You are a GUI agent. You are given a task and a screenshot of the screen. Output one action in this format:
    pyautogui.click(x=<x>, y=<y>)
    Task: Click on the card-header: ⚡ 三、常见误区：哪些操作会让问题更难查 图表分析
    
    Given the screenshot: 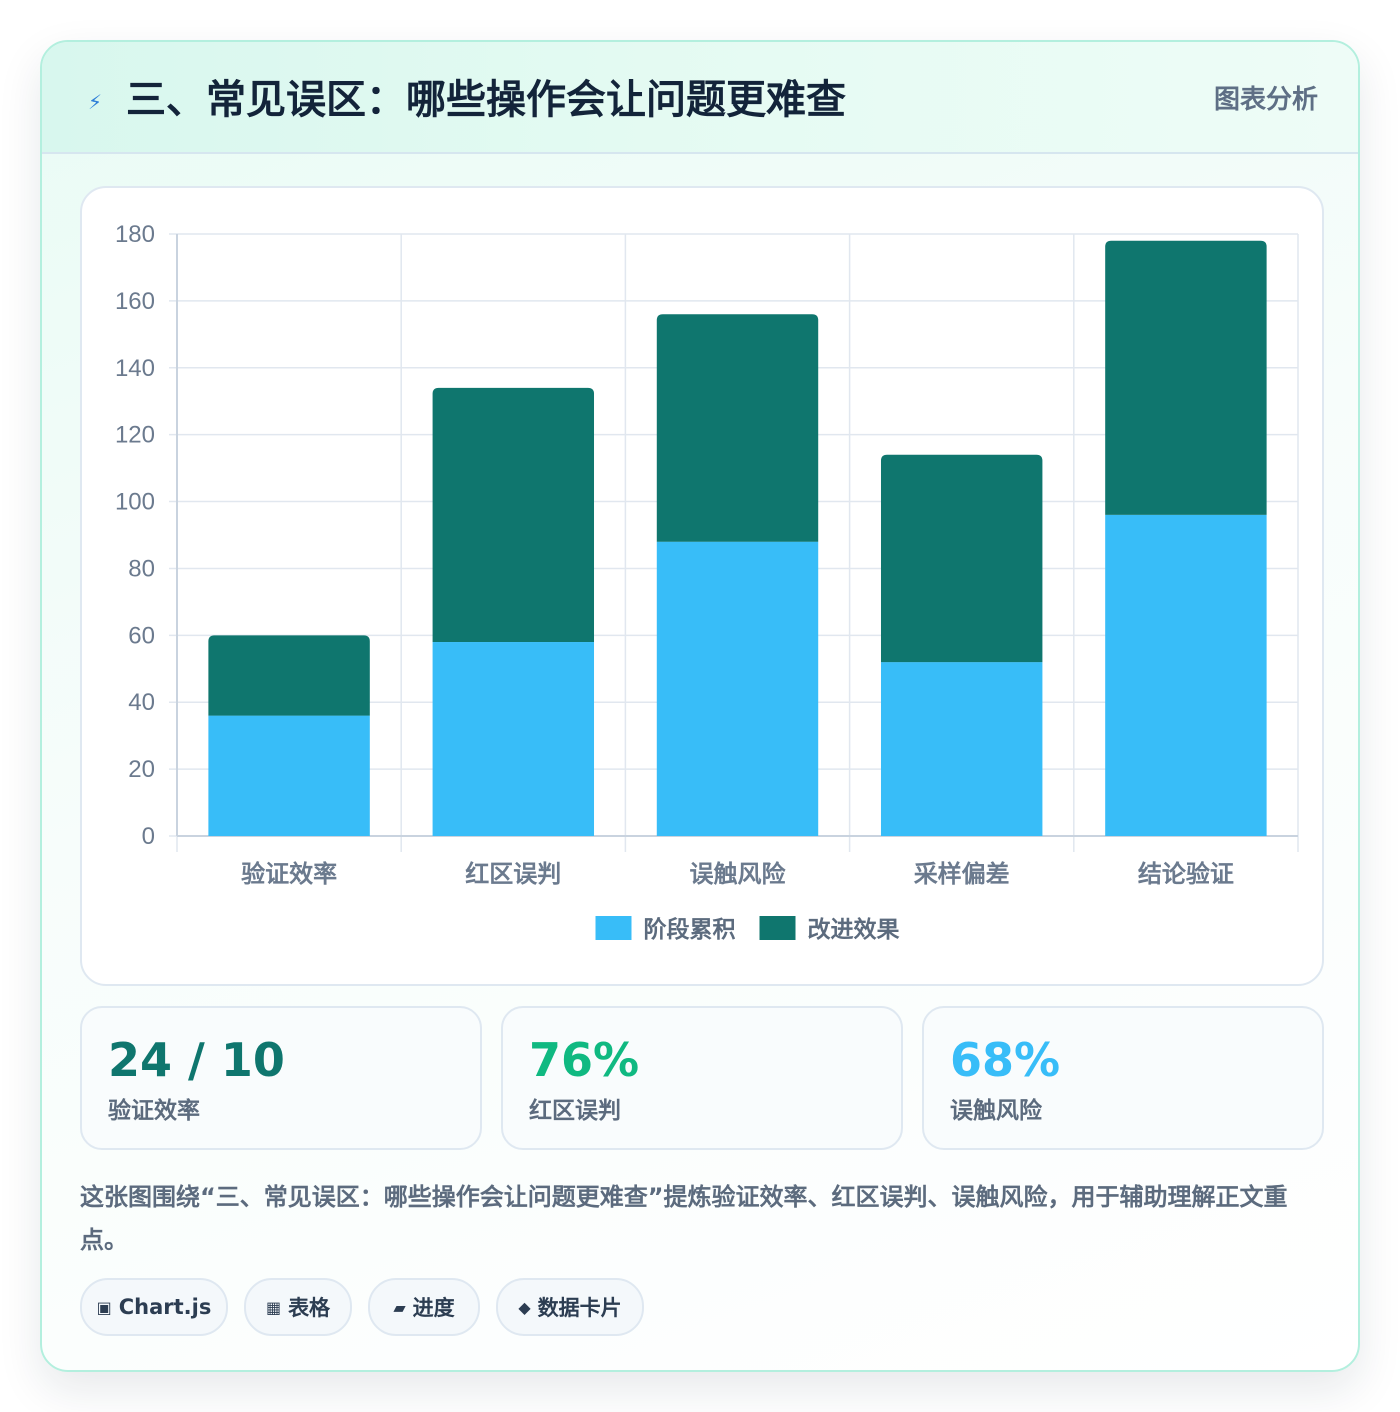 What is the action you would take?
    pyautogui.click(x=700, y=98)
    